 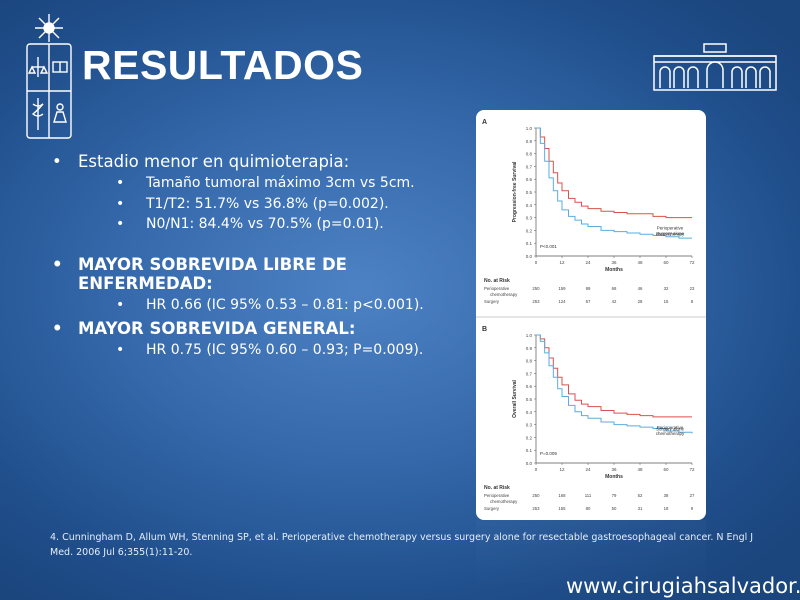 What do you see at coordinates (692, 288) in the screenshot?
I see `panel-a-risk-value: 23` at bounding box center [692, 288].